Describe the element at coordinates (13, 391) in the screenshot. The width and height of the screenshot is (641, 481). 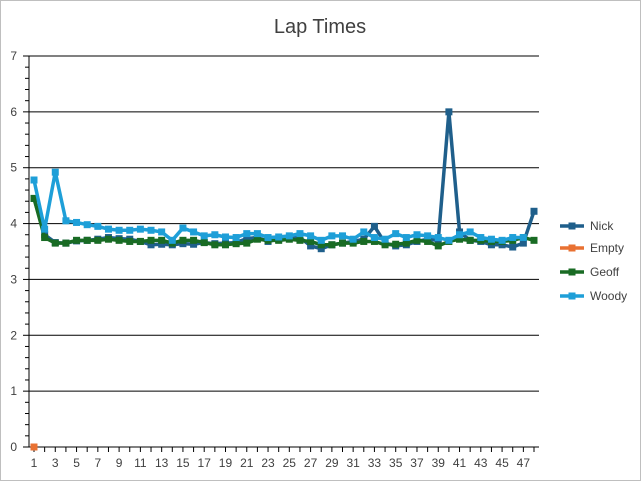
I see `y-tick-label: 1` at that location.